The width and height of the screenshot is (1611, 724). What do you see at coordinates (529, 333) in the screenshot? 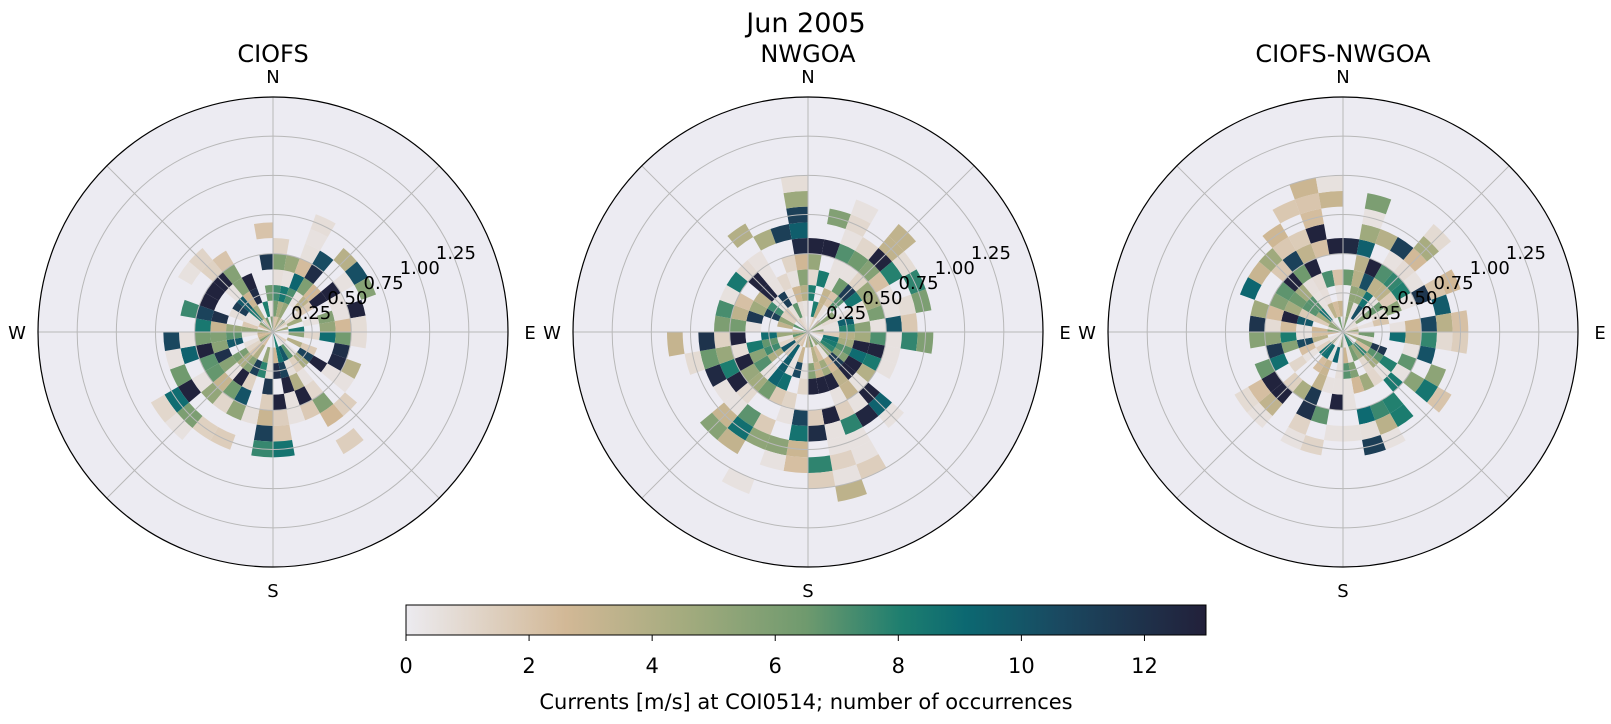
I see `compass-label-e: E` at bounding box center [529, 333].